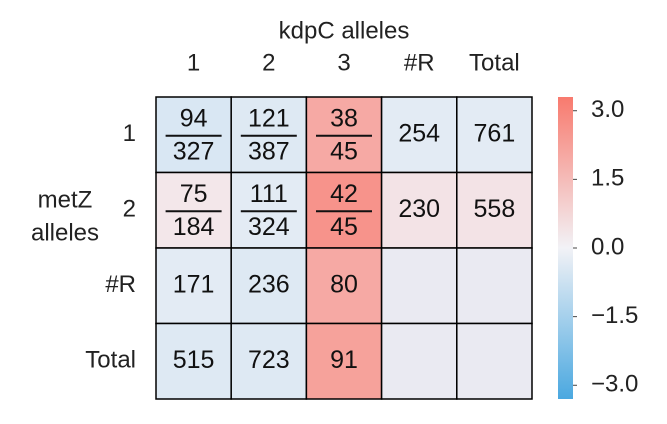 The width and height of the screenshot is (667, 424). I want to click on numerator: 42, so click(344, 194).